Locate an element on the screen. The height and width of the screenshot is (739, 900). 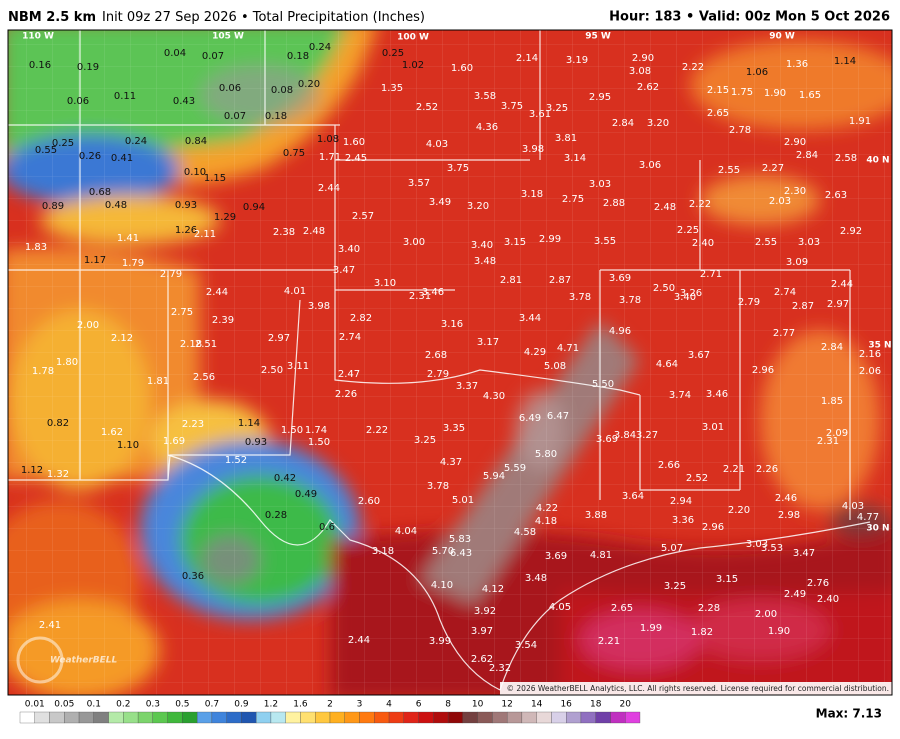
precip-label: 3.01 is located at coordinates (713, 427).